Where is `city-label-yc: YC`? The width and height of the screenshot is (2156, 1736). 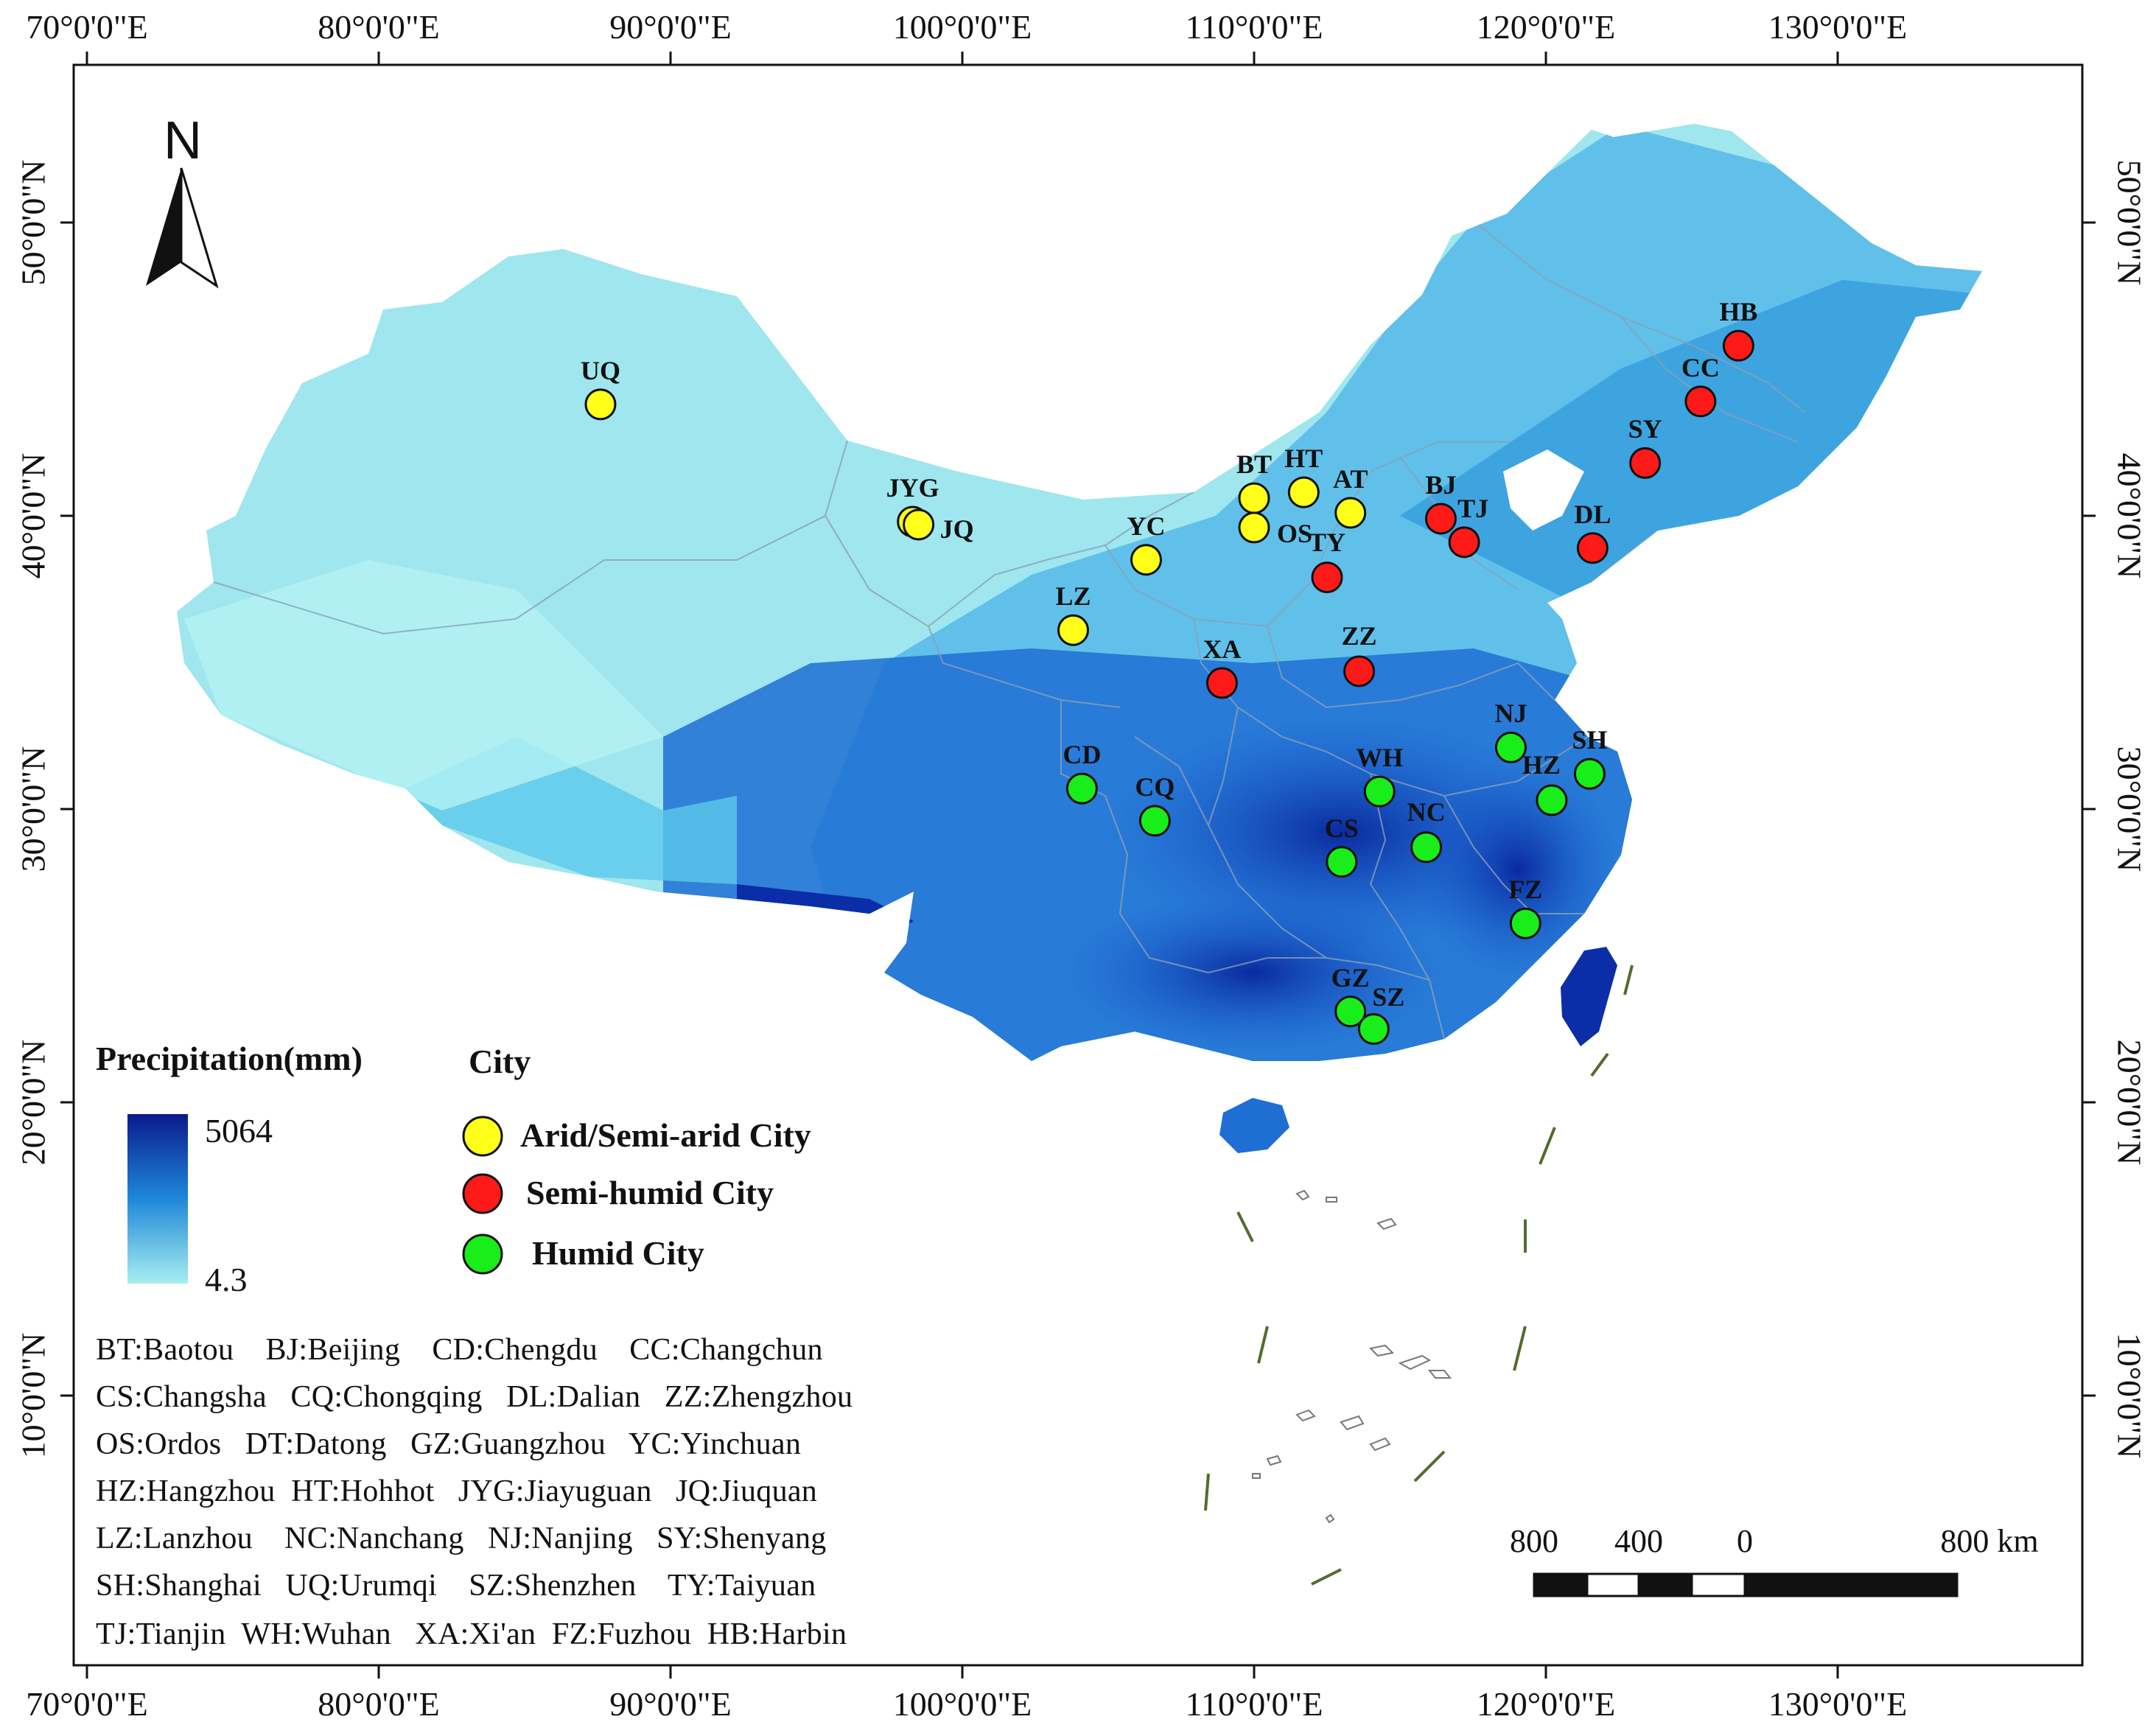
city-label-yc: YC is located at coordinates (1146, 526).